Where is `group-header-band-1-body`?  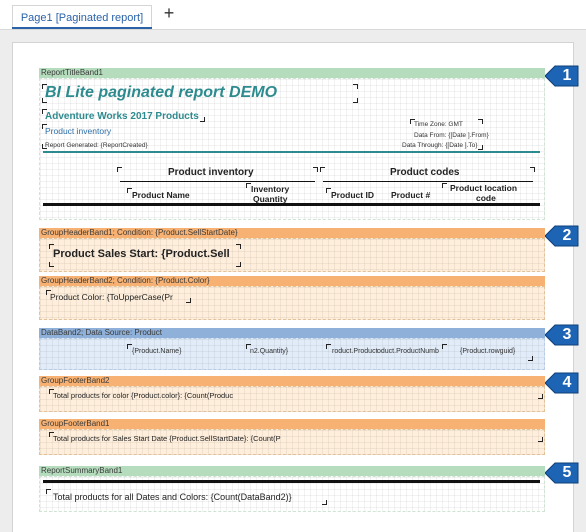
group-header-band-1-body is located at coordinates (292, 255).